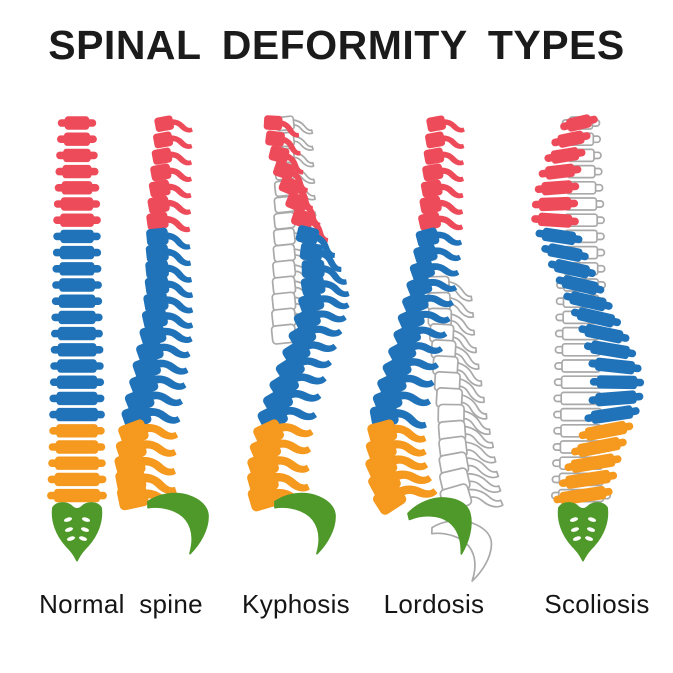  I want to click on kyphosis-spine, so click(298, 335).